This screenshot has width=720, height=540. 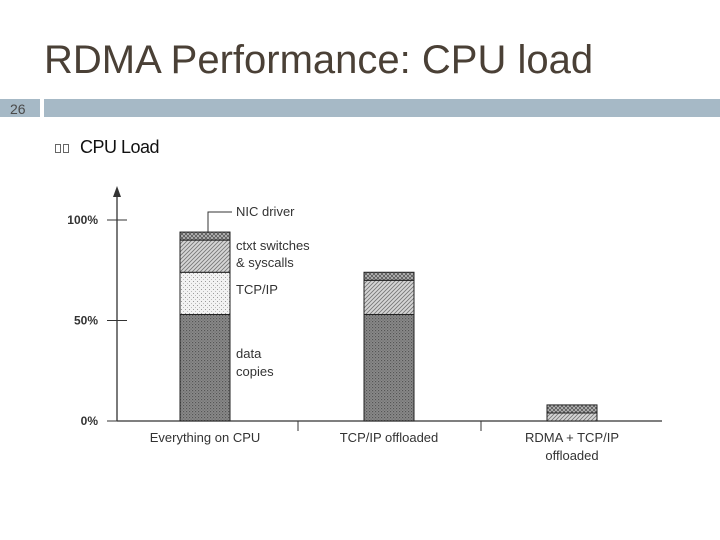 What do you see at coordinates (205, 437) in the screenshot?
I see `x-tick-label: Everything on CPU` at bounding box center [205, 437].